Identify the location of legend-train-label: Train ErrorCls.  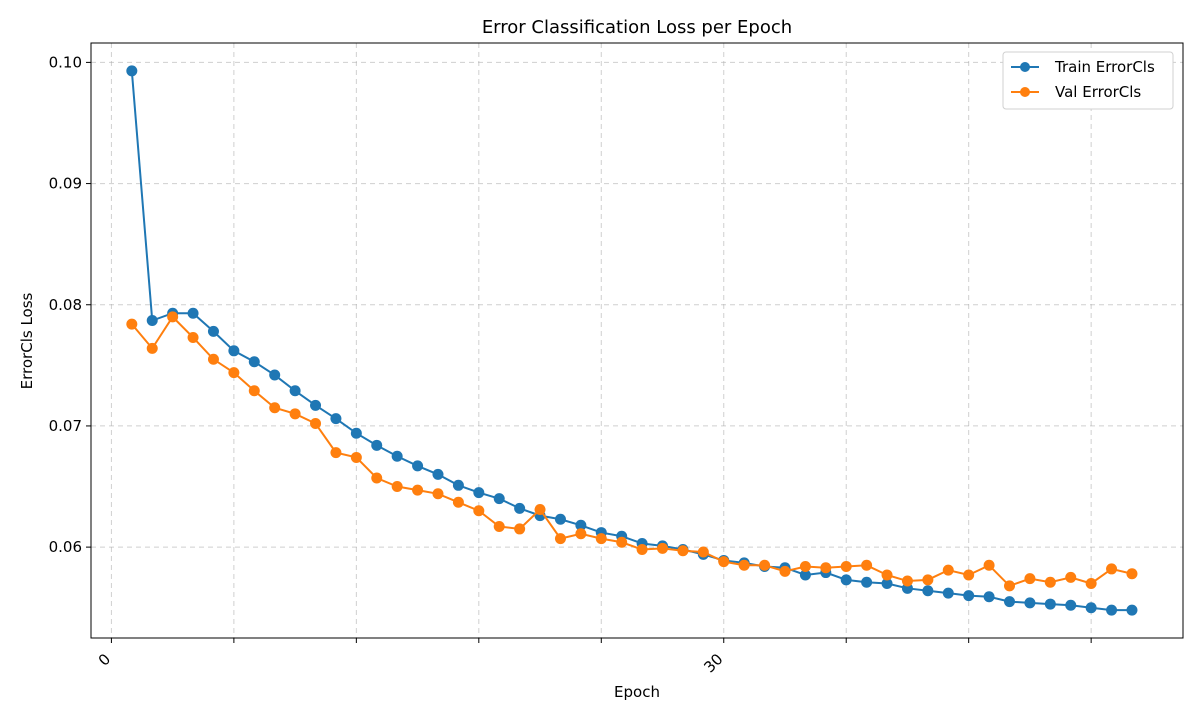
(1104, 67).